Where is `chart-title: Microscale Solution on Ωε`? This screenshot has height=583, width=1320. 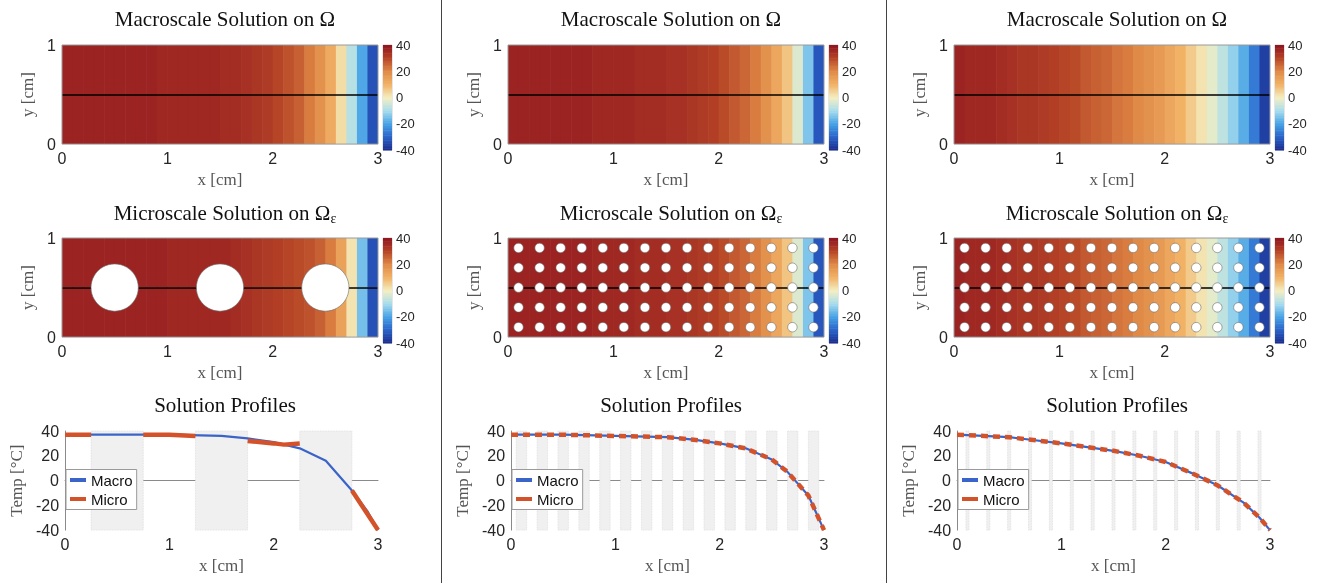 chart-title: Microscale Solution on Ωε is located at coordinates (225, 213).